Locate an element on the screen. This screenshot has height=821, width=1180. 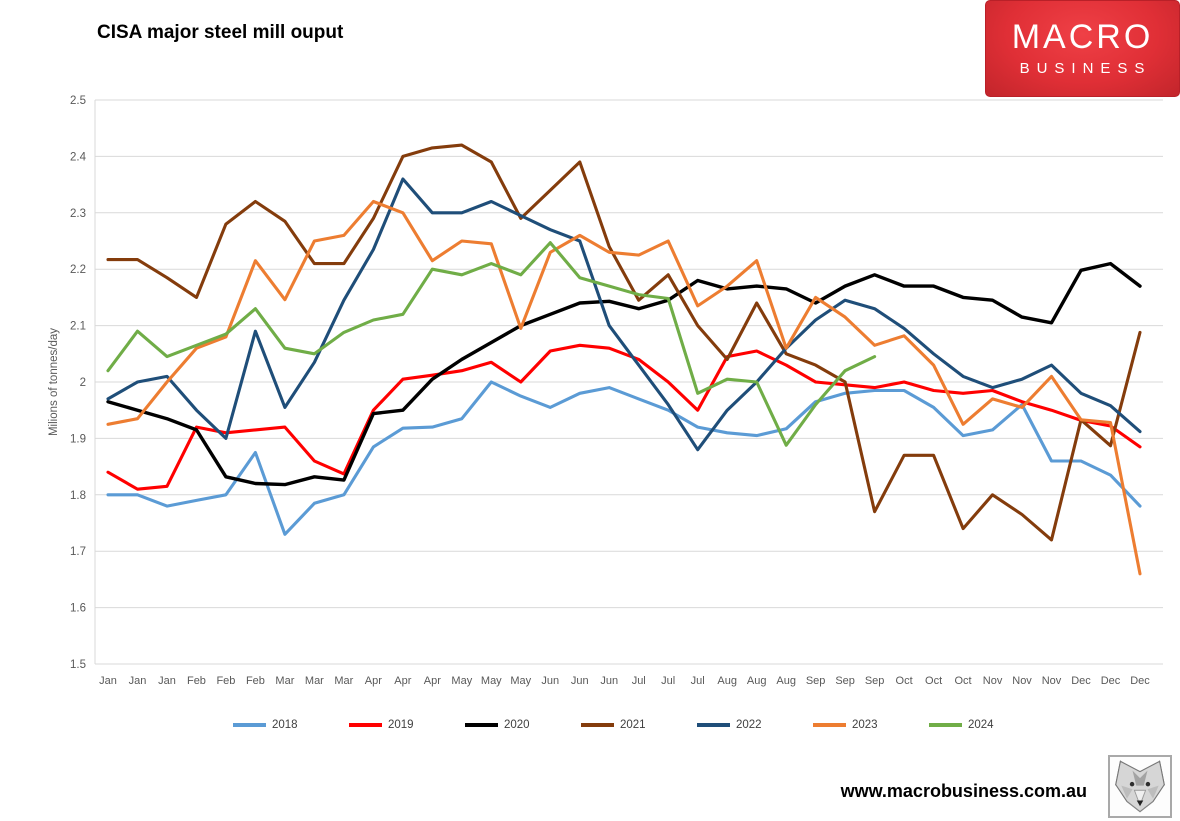
logo-text-macro: MACRO is located at coordinates (1082, 37).